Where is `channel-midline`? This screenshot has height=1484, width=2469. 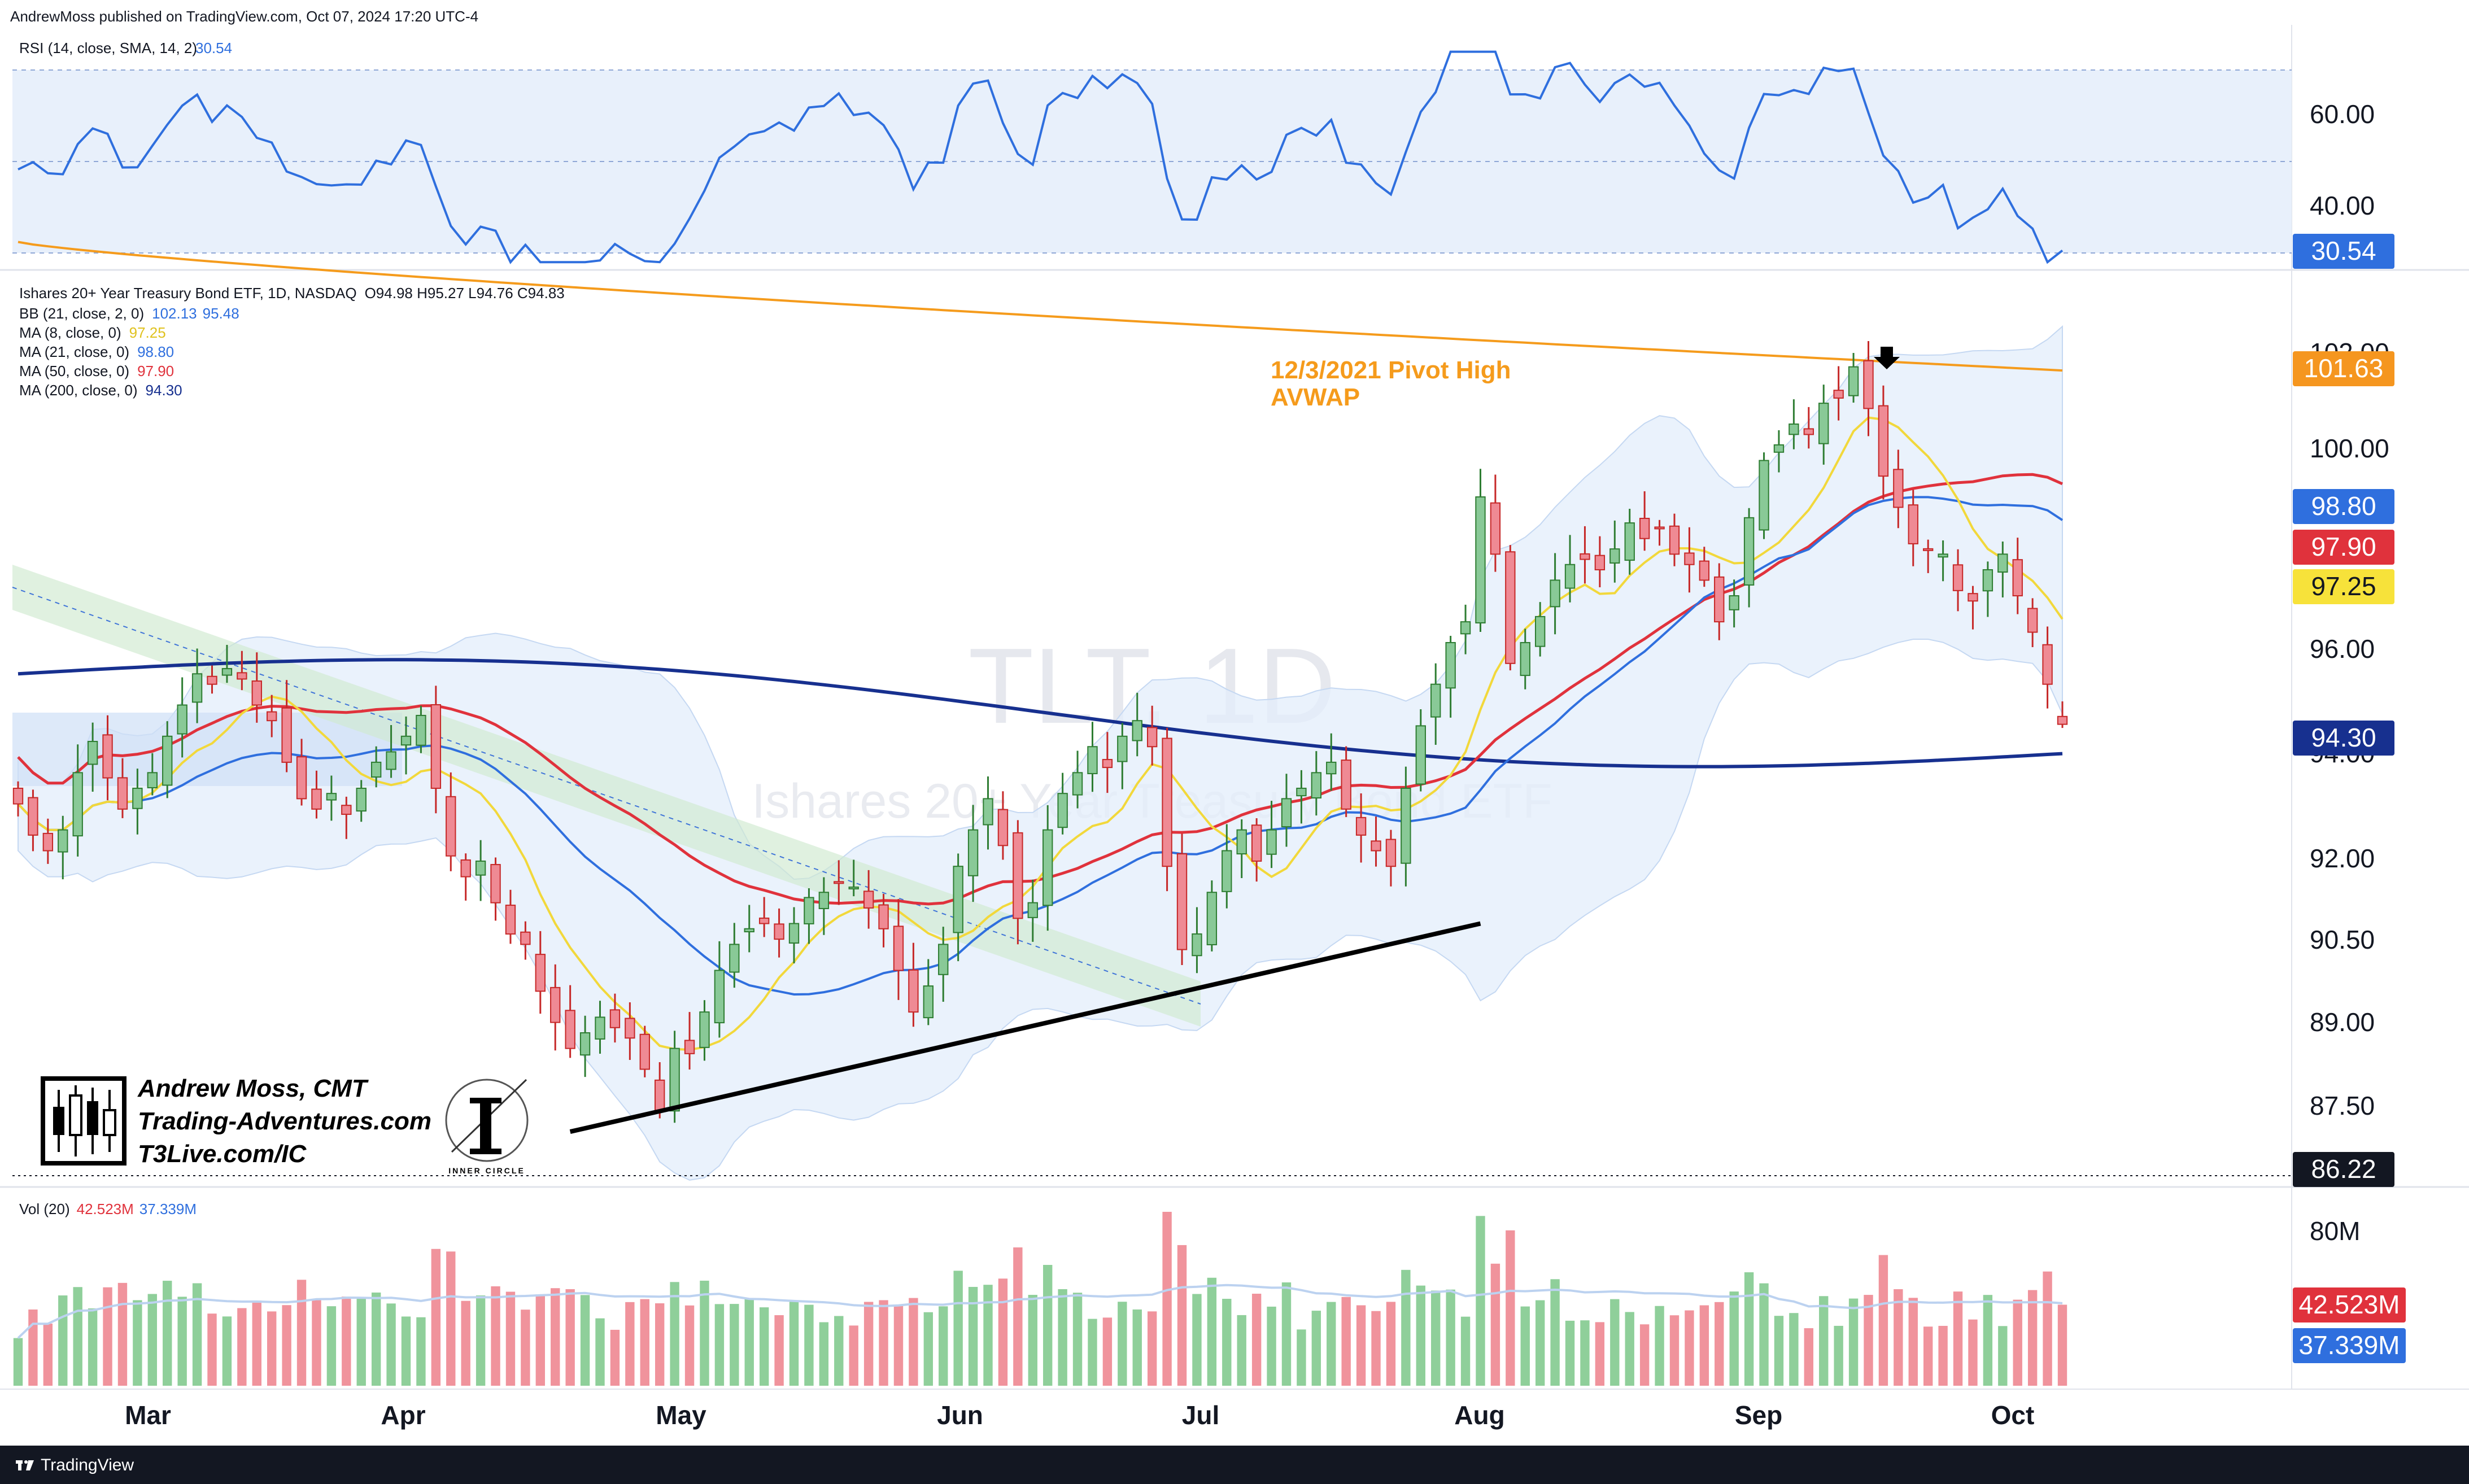
channel-midline is located at coordinates (606, 796).